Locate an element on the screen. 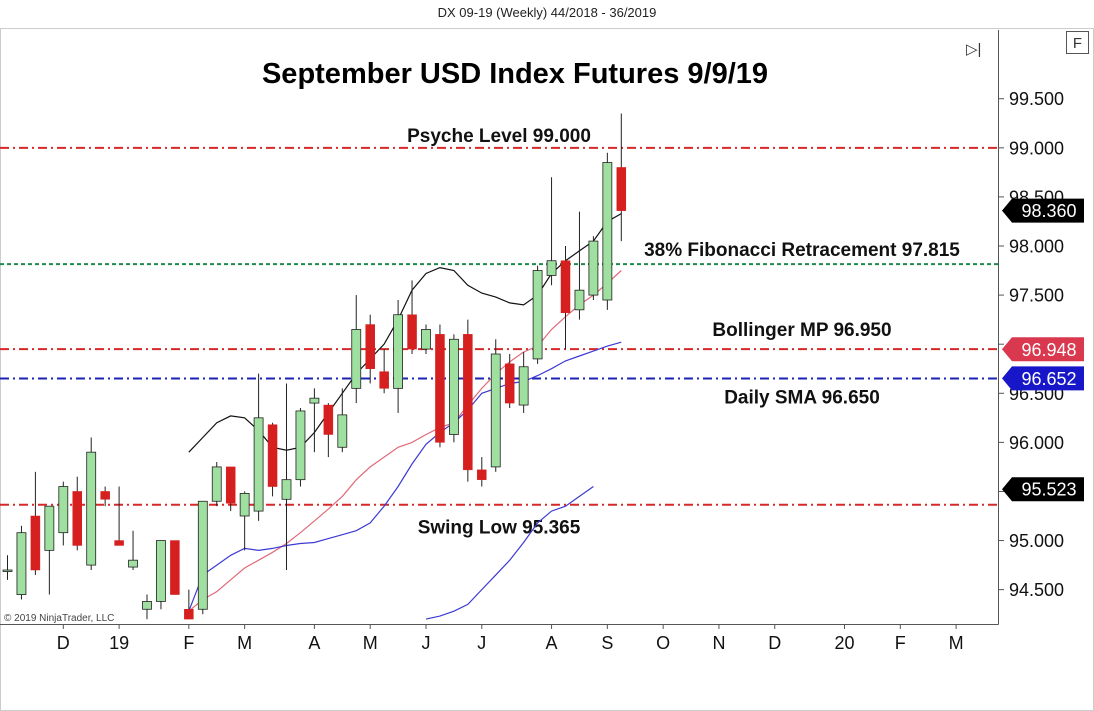 The height and width of the screenshot is (711, 1094). f-button-label: F is located at coordinates (1077, 43).